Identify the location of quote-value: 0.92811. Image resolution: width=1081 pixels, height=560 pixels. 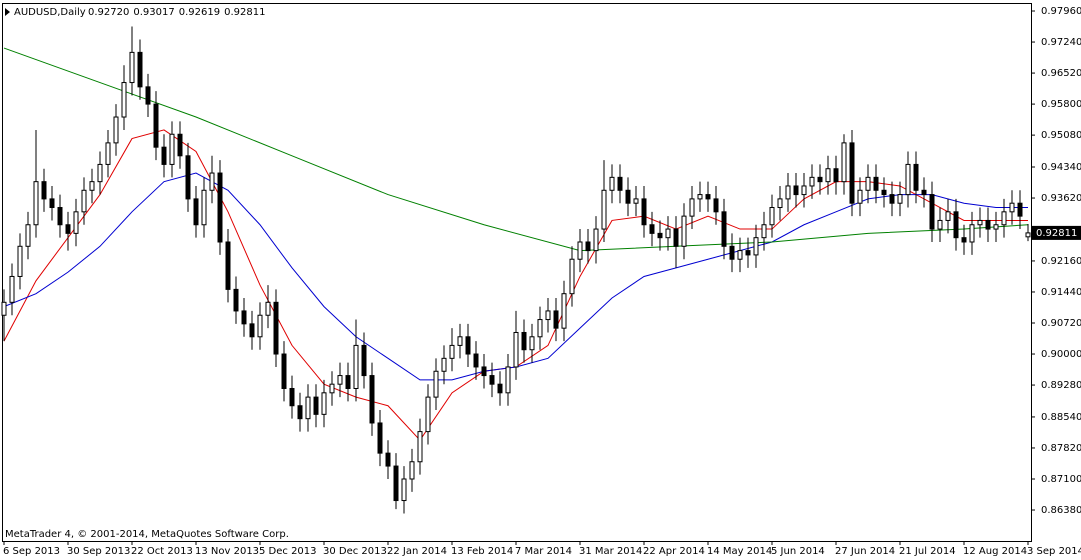
(244, 12).